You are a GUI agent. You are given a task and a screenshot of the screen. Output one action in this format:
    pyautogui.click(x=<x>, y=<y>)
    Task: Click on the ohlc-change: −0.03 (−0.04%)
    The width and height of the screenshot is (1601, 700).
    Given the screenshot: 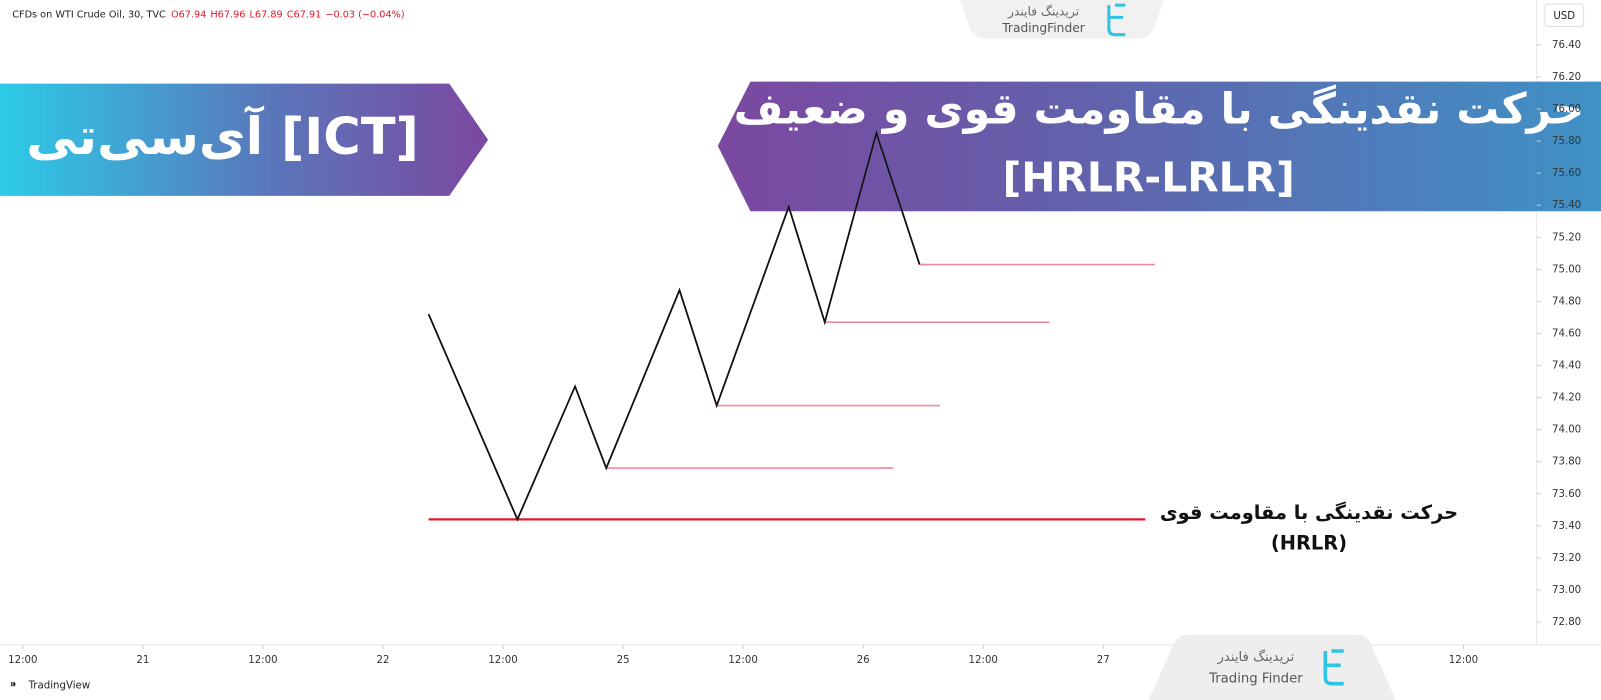 What is the action you would take?
    pyautogui.click(x=364, y=14)
    